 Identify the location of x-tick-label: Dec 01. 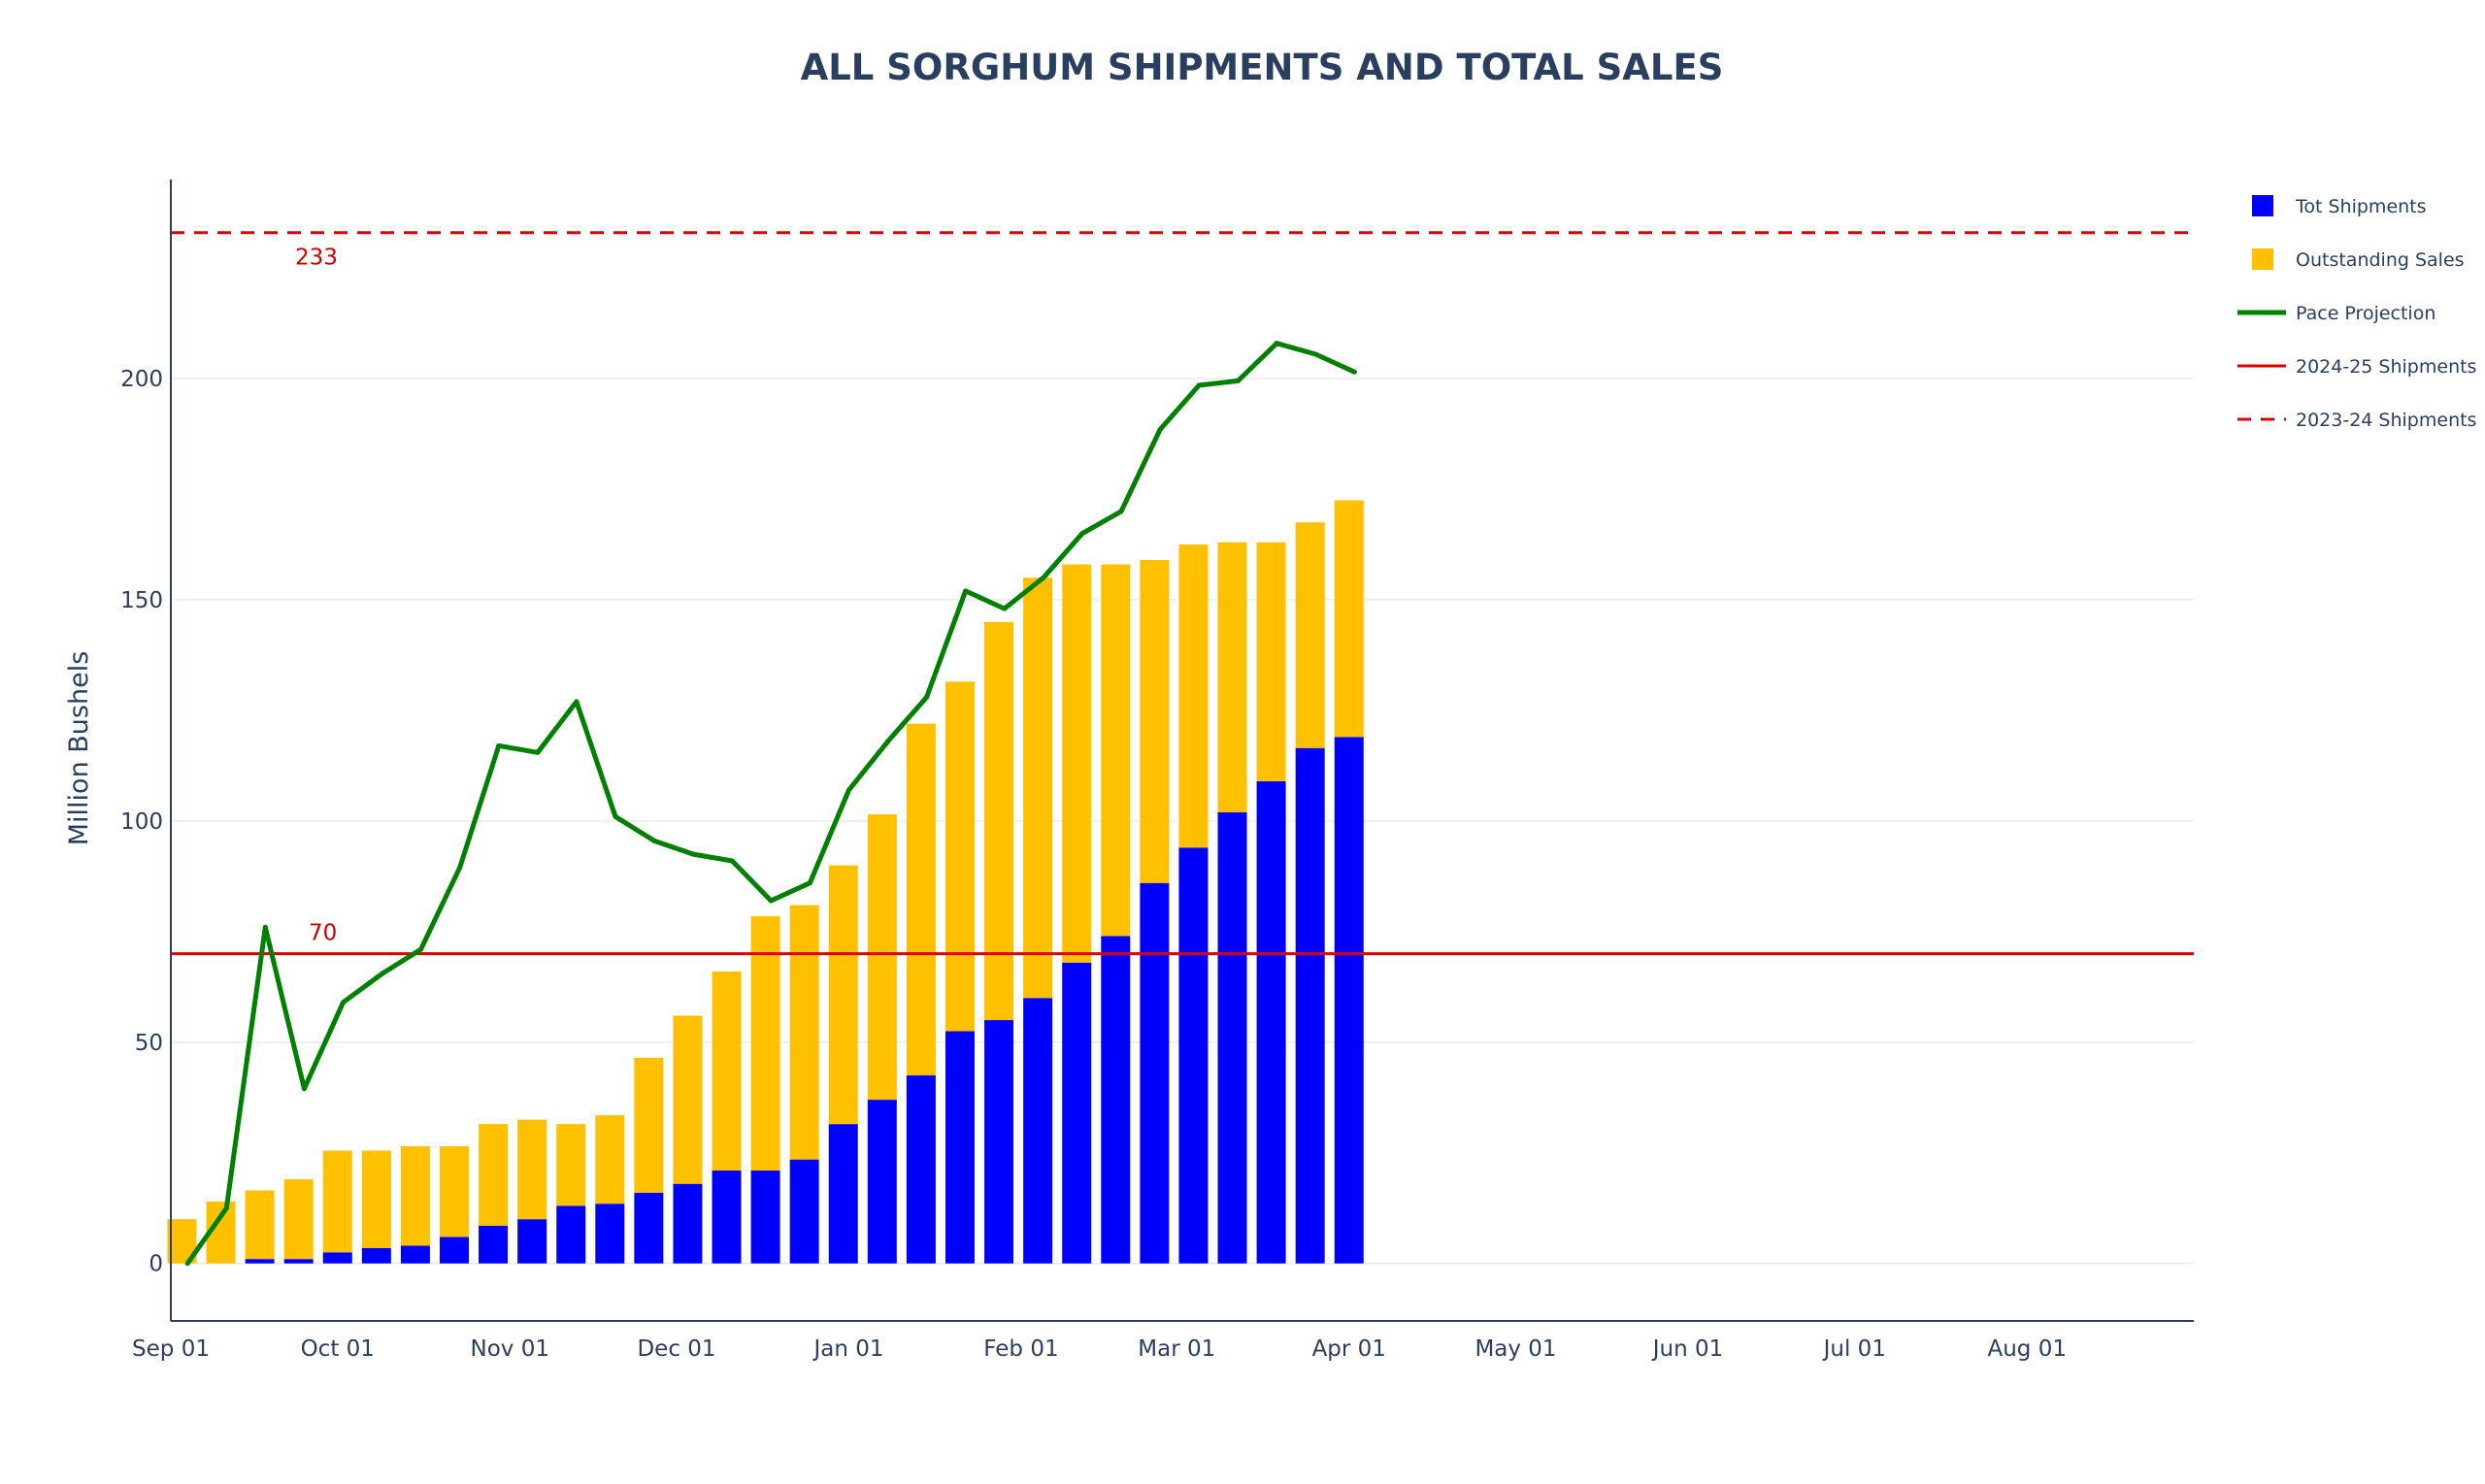
(676, 1349).